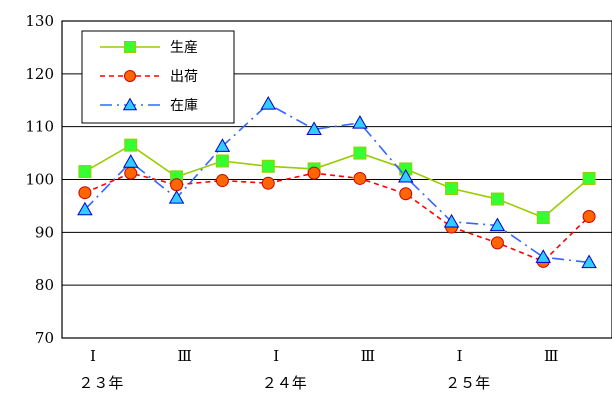 The image size is (612, 394). Describe the element at coordinates (184, 48) in the screenshot. I see `legend-label: 生産` at that location.